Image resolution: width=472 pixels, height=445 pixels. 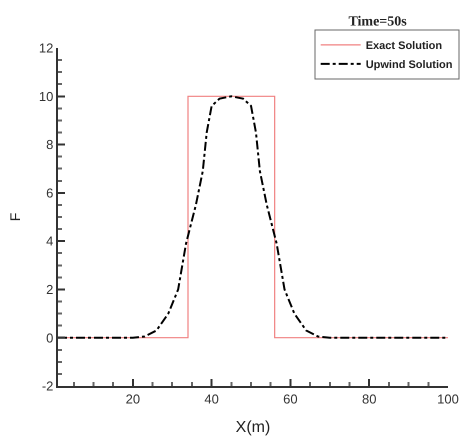 What do you see at coordinates (50, 192) in the screenshot?
I see `y-tick-label: 6` at bounding box center [50, 192].